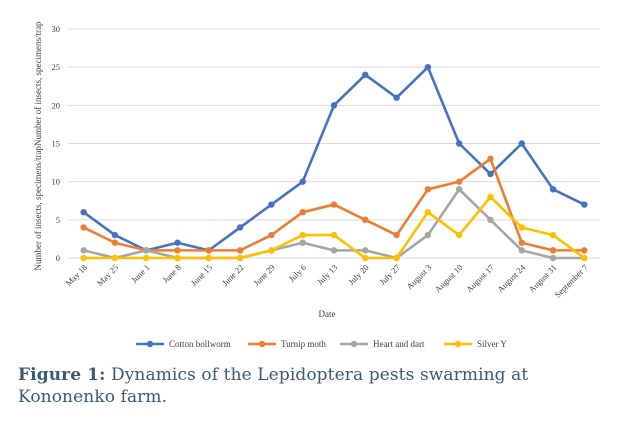 This screenshot has height=430, width=627. What do you see at coordinates (492, 344) in the screenshot?
I see `legend-label: Silver Y` at bounding box center [492, 344].